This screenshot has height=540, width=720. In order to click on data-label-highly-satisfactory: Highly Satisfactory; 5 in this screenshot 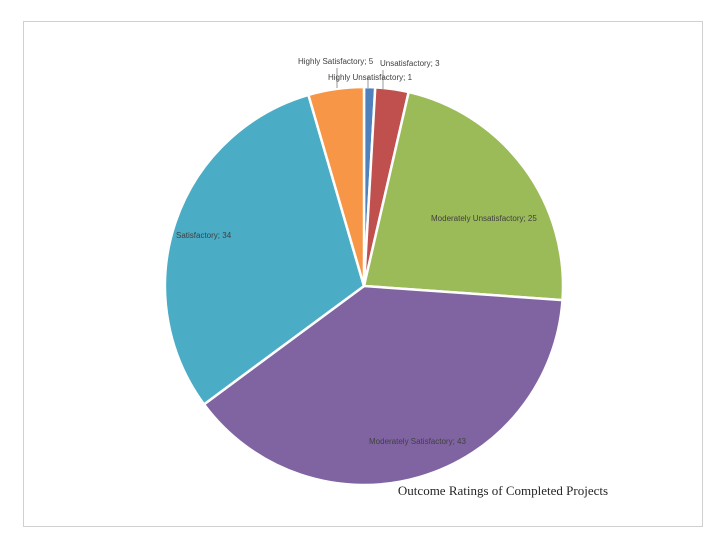, I will do `click(336, 61)`.